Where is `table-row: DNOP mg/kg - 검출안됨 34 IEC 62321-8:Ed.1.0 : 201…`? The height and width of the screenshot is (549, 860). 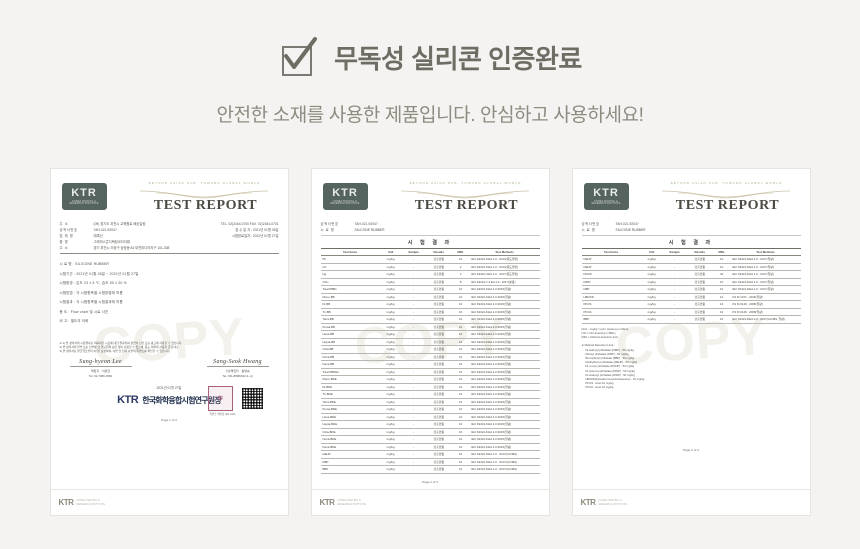 table-row: DNOP mg/kg - 검출안됨 34 IEC 62321-8:Ed.1.0 : 201… is located at coordinates (691, 274).